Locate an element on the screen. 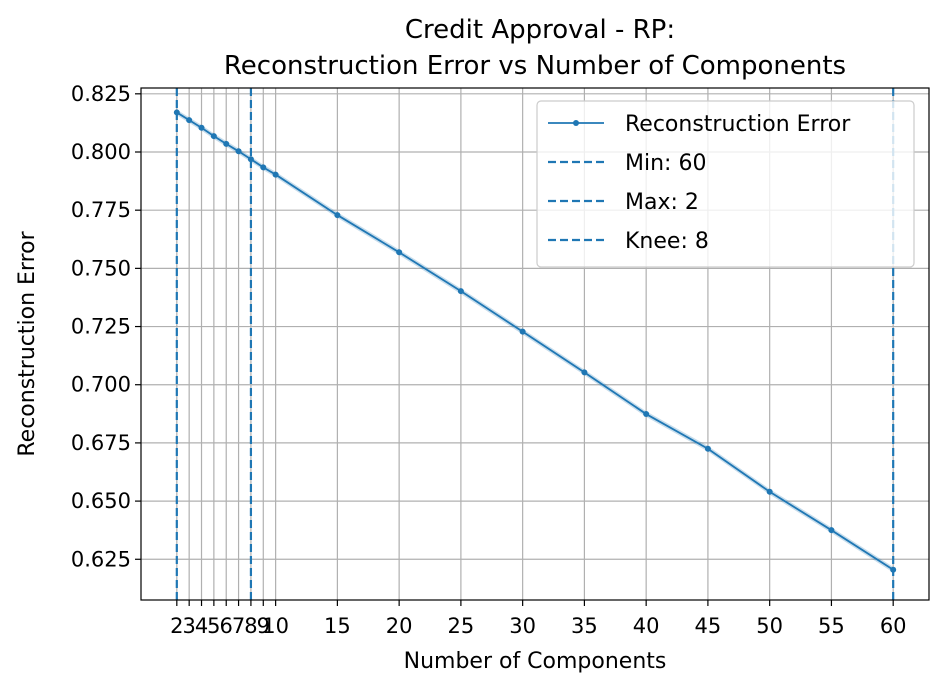 The width and height of the screenshot is (947, 690). y-tick-label-2: 0.675 is located at coordinates (101, 443).